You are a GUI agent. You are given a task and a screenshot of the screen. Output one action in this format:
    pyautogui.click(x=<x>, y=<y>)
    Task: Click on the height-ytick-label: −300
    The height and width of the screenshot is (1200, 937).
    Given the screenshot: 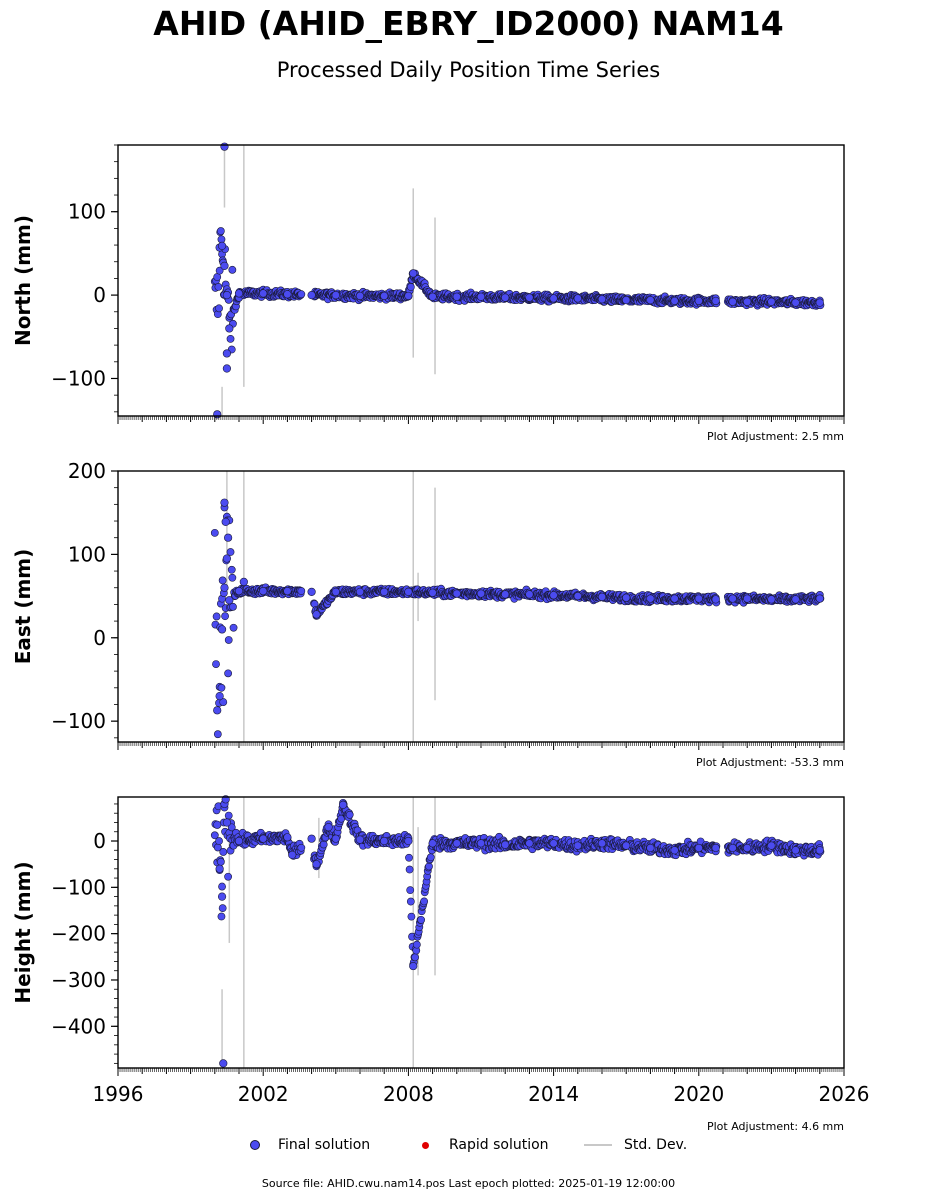 What is the action you would take?
    pyautogui.click(x=78, y=980)
    